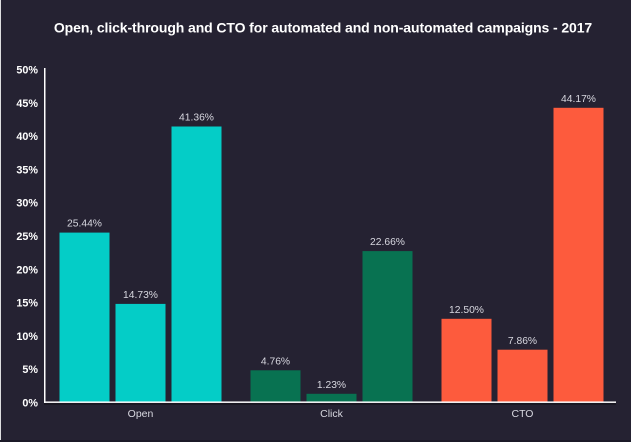 This screenshot has width=631, height=442. Describe the element at coordinates (331, 414) in the screenshot. I see `svg-text: Click` at that location.